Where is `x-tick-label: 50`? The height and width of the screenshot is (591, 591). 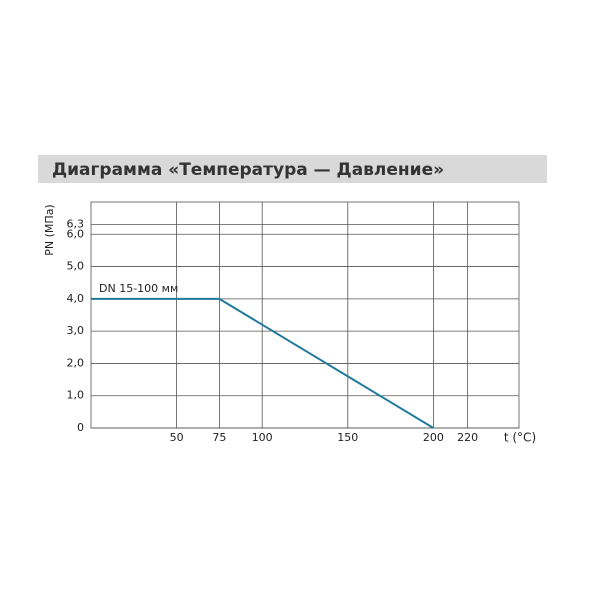
x-tick-label: 50 is located at coordinates (177, 437).